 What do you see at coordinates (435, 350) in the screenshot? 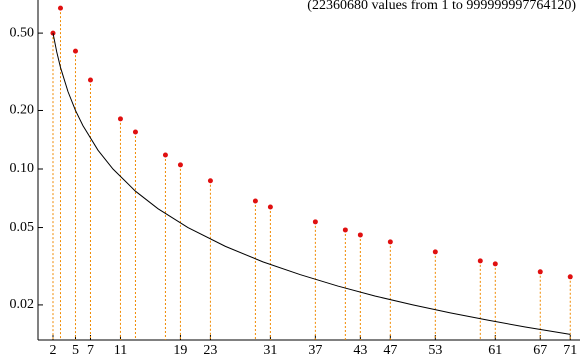
I see `x-tick-label: 53` at bounding box center [435, 350].